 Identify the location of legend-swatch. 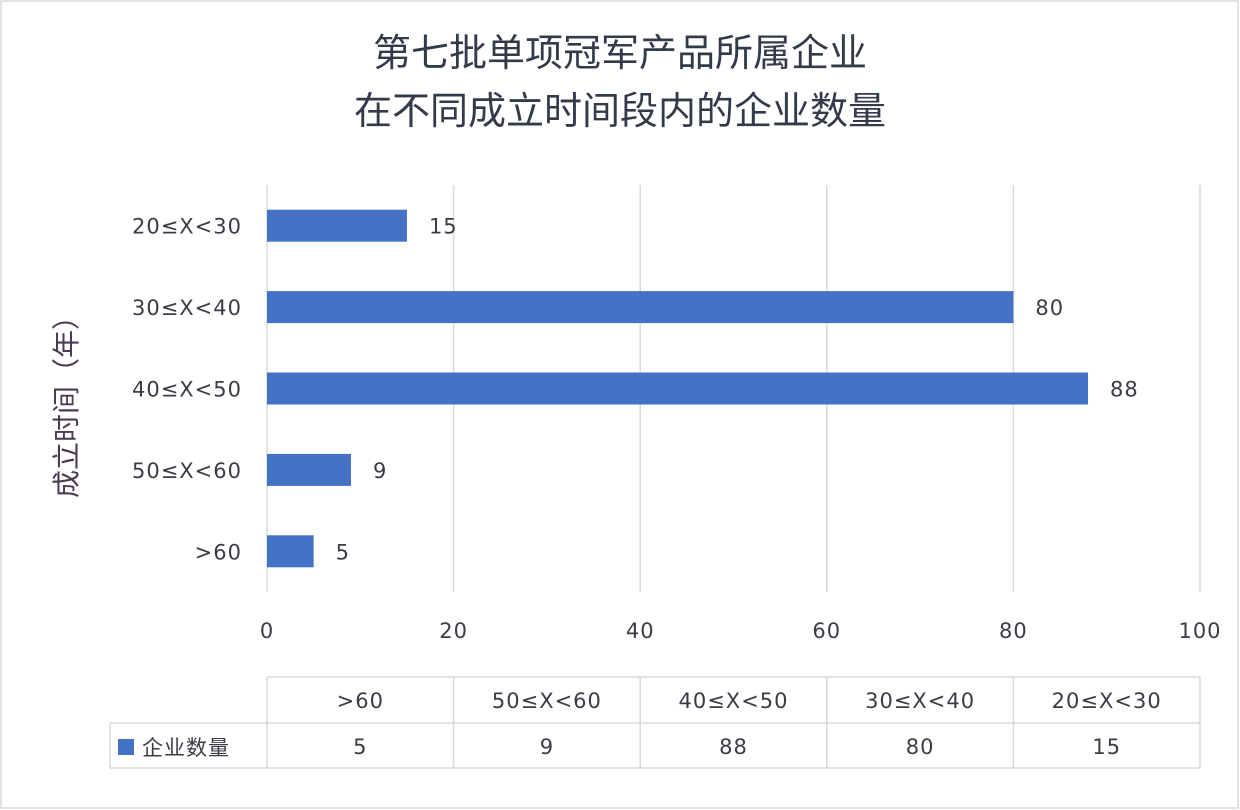
(126, 747).